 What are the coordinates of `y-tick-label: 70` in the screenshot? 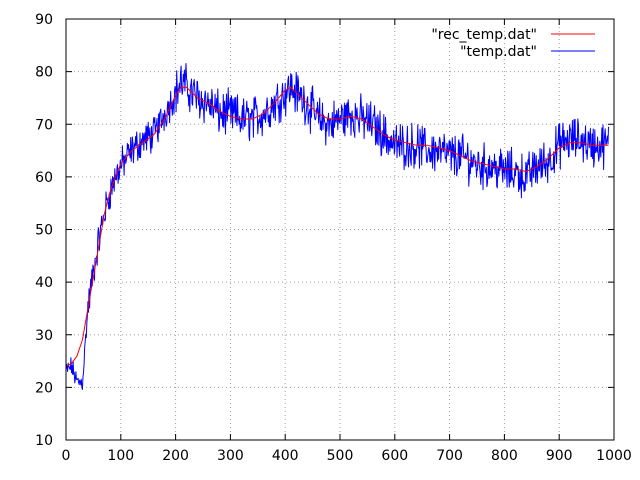 It's located at (44, 125).